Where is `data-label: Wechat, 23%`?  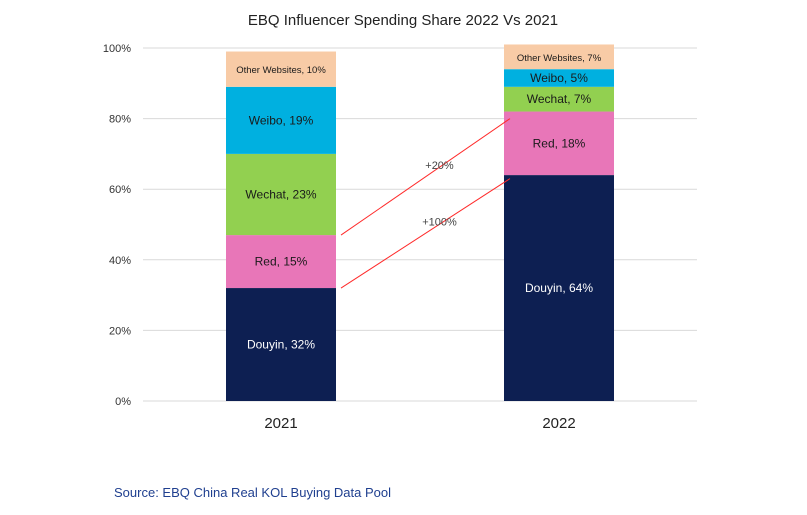
data-label: Wechat, 23% is located at coordinates (280, 194).